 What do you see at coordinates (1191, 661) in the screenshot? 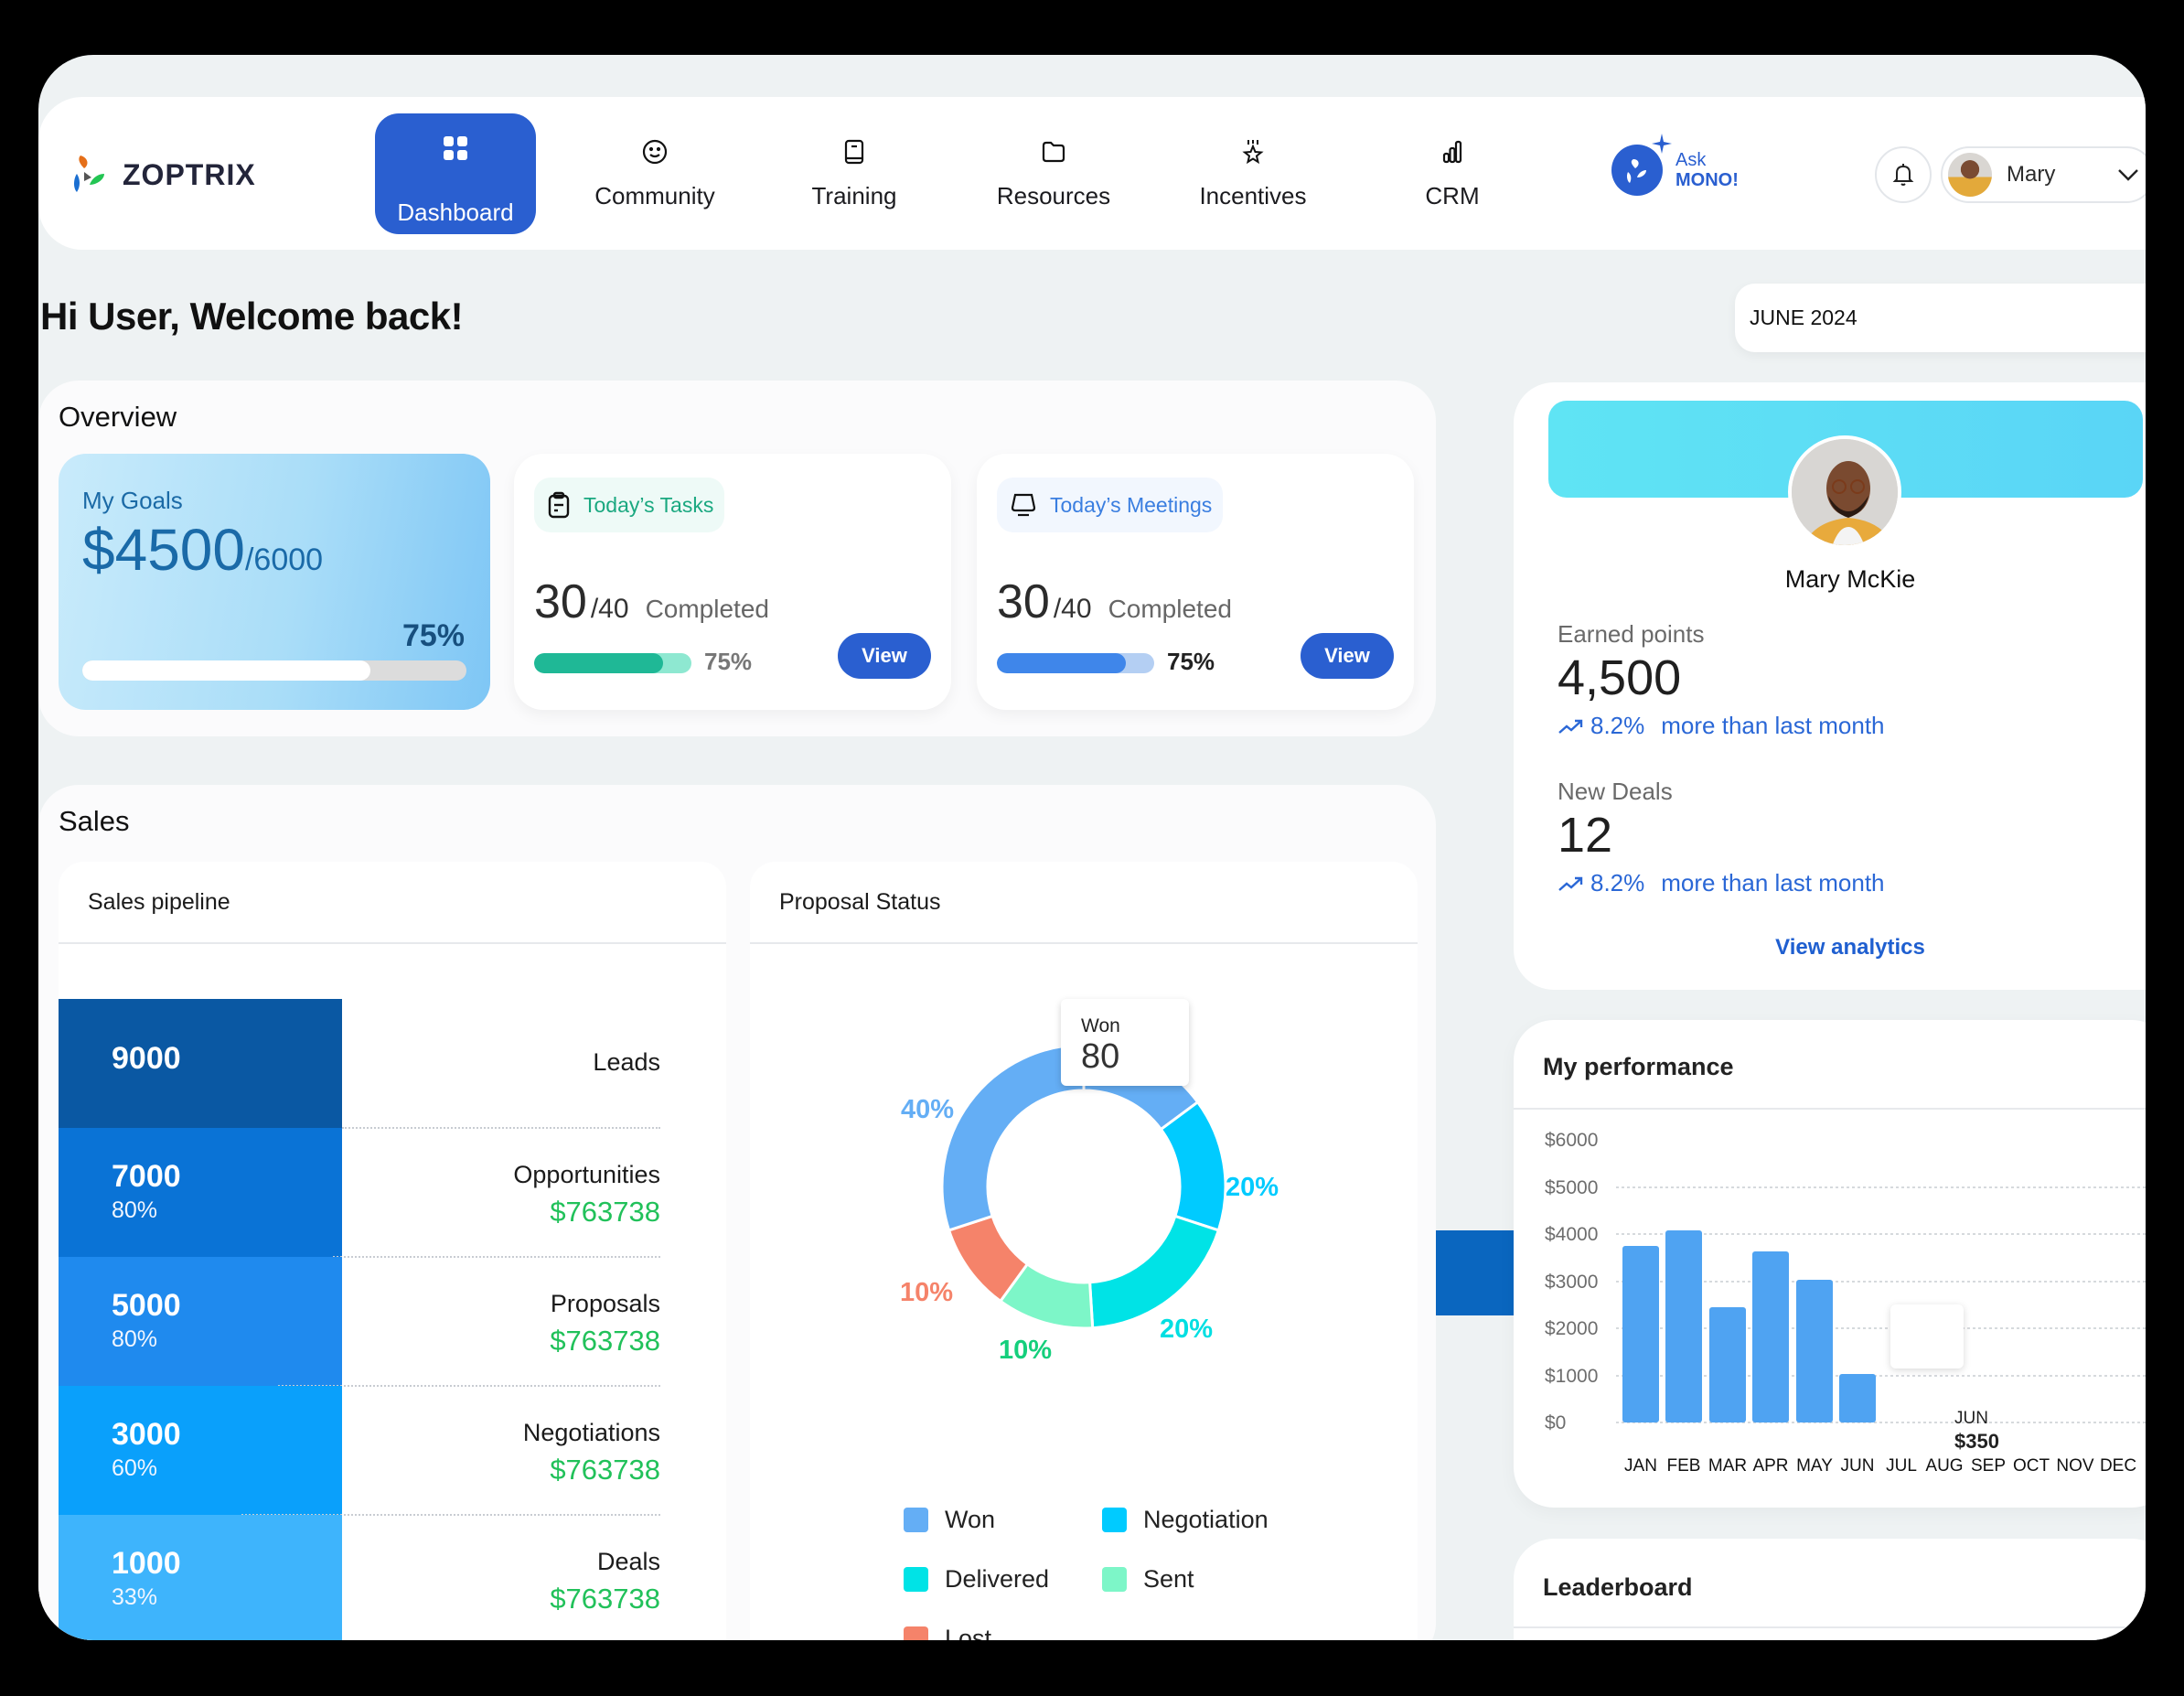
I see `meetings-percent: 75%` at bounding box center [1191, 661].